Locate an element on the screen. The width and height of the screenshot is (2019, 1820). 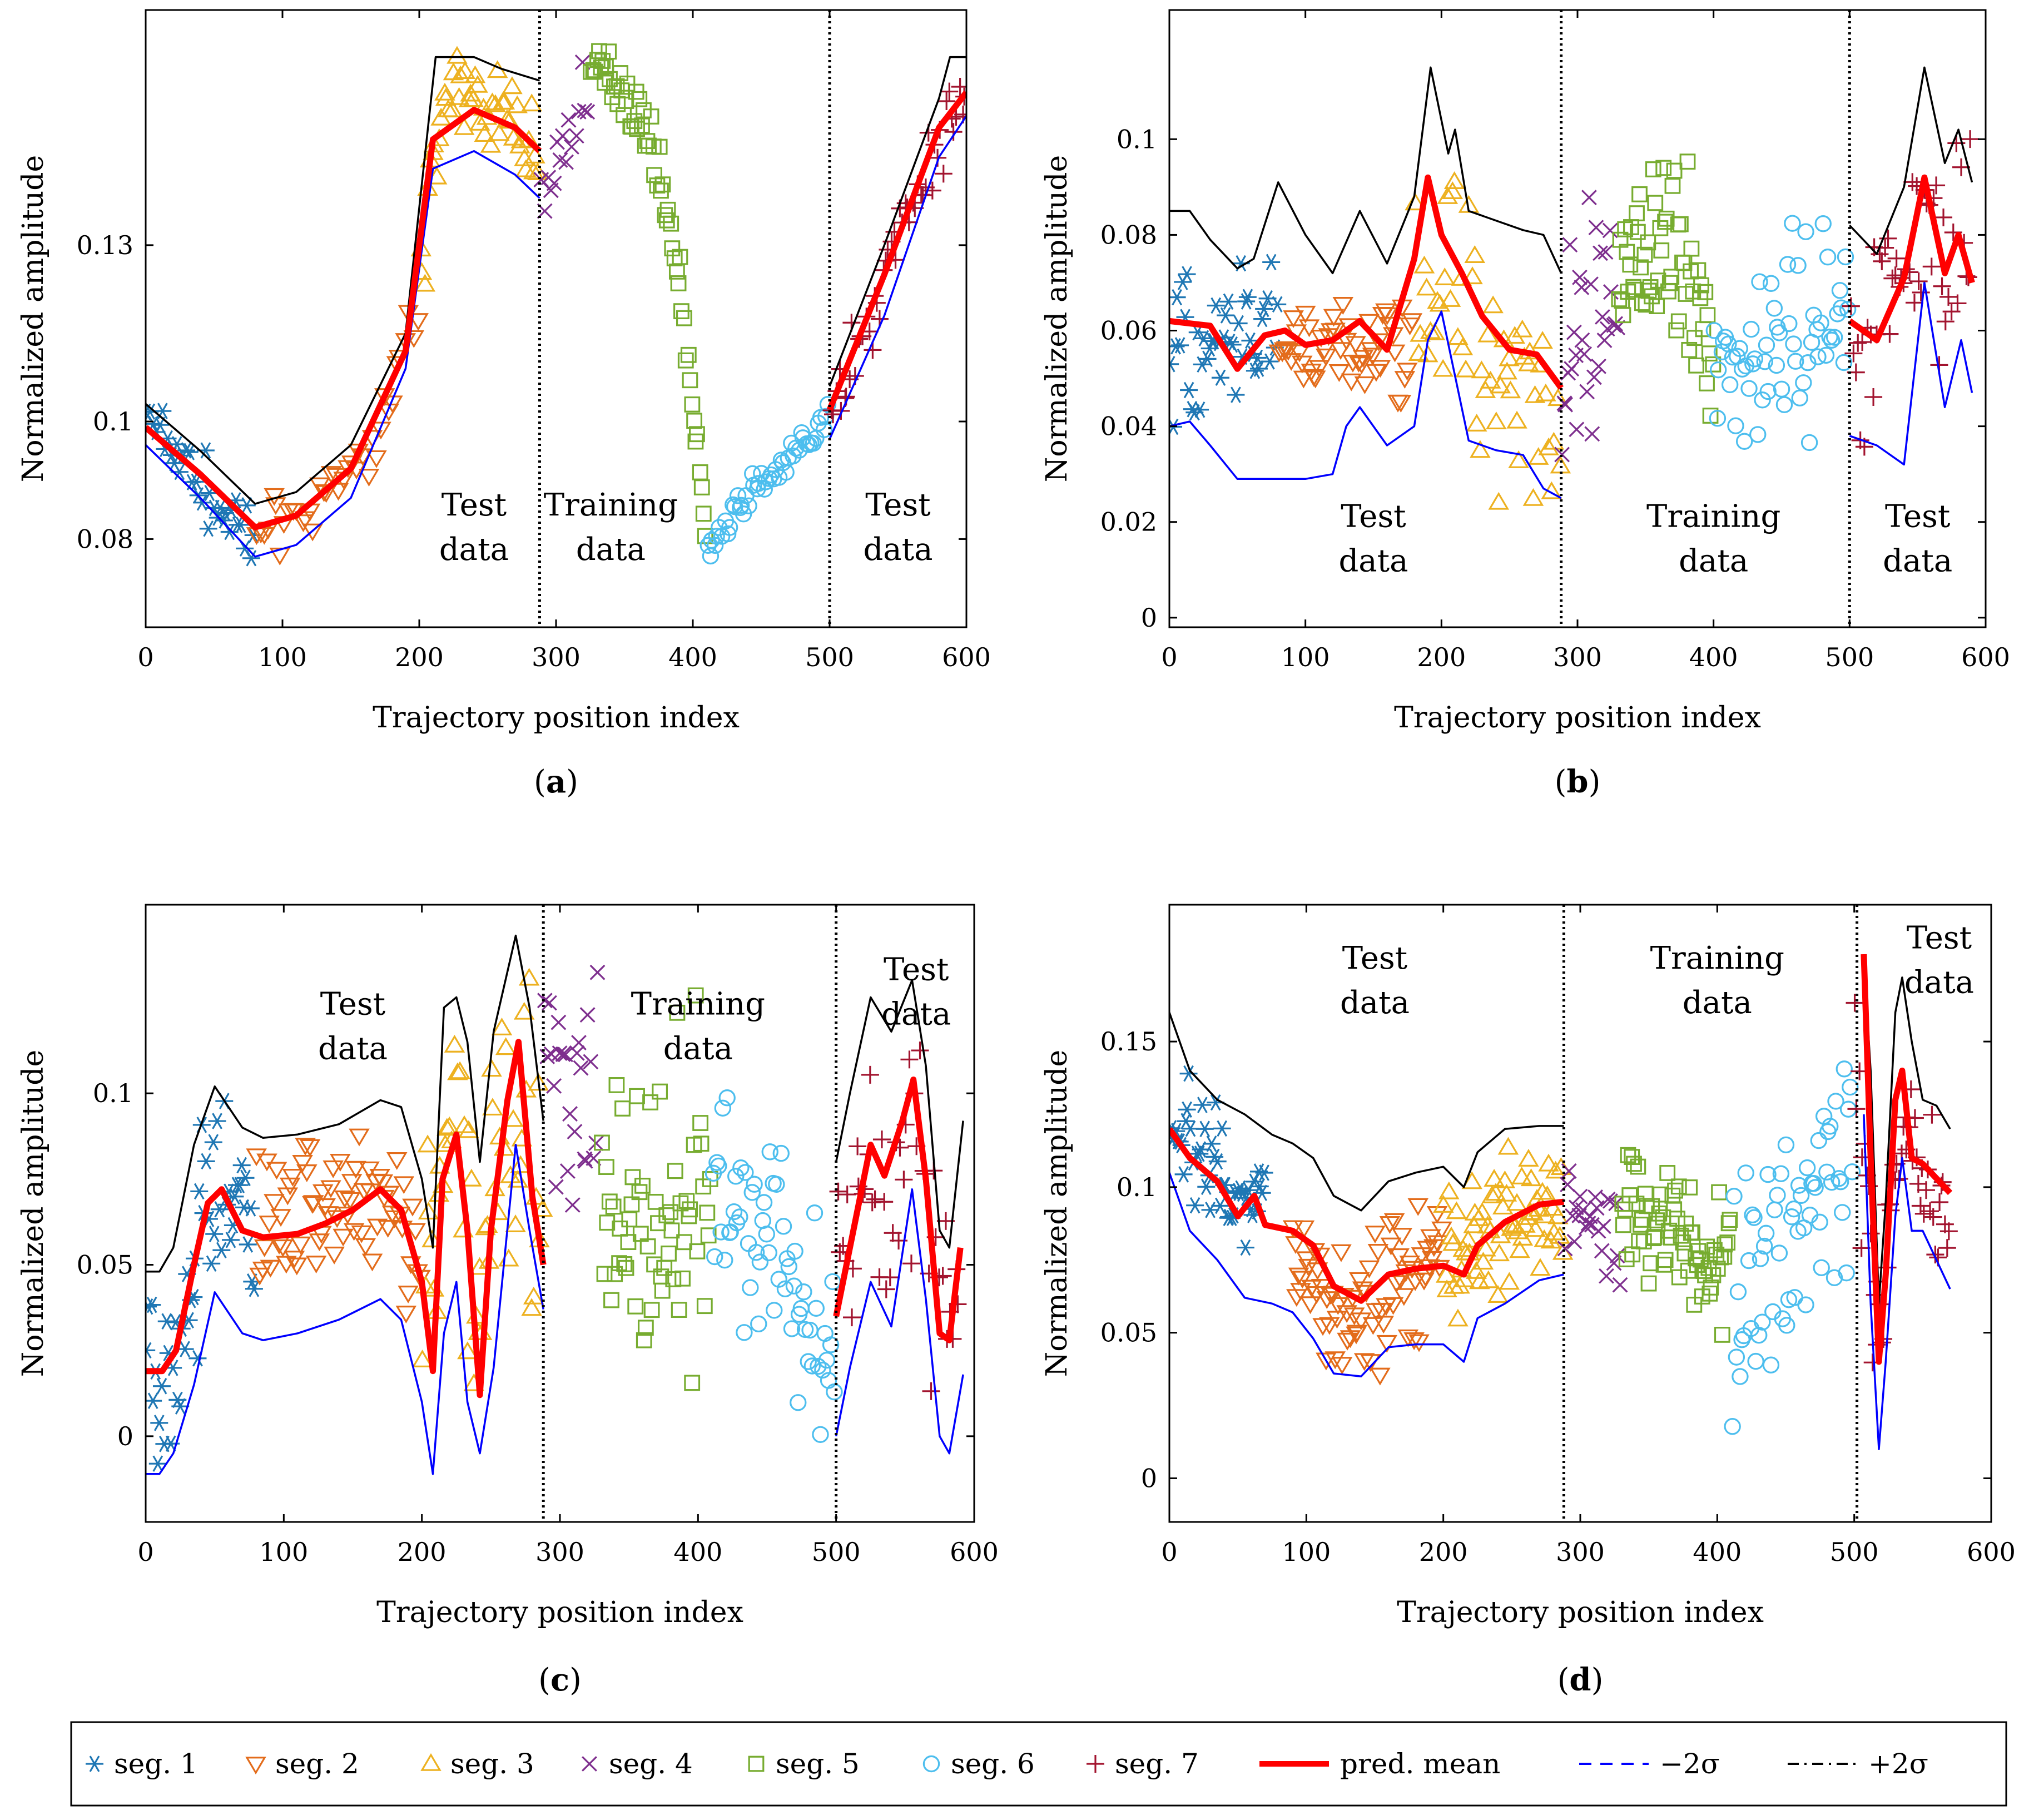
legend-item: seg. 7 is located at coordinates (1143, 1764).